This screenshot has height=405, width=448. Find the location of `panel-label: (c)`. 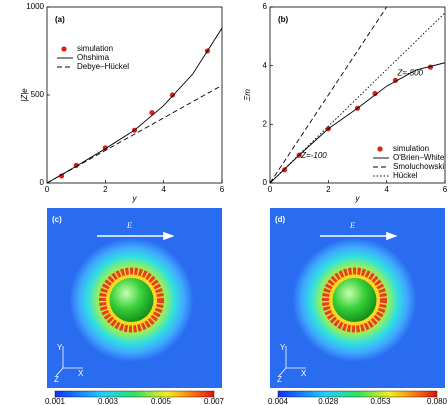

panel-label: (c) is located at coordinates (57, 219).